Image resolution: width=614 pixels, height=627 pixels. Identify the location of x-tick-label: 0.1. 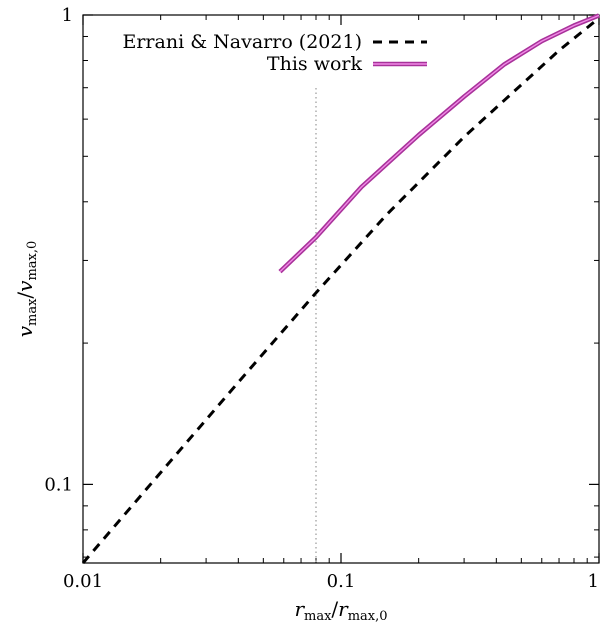
(341, 581).